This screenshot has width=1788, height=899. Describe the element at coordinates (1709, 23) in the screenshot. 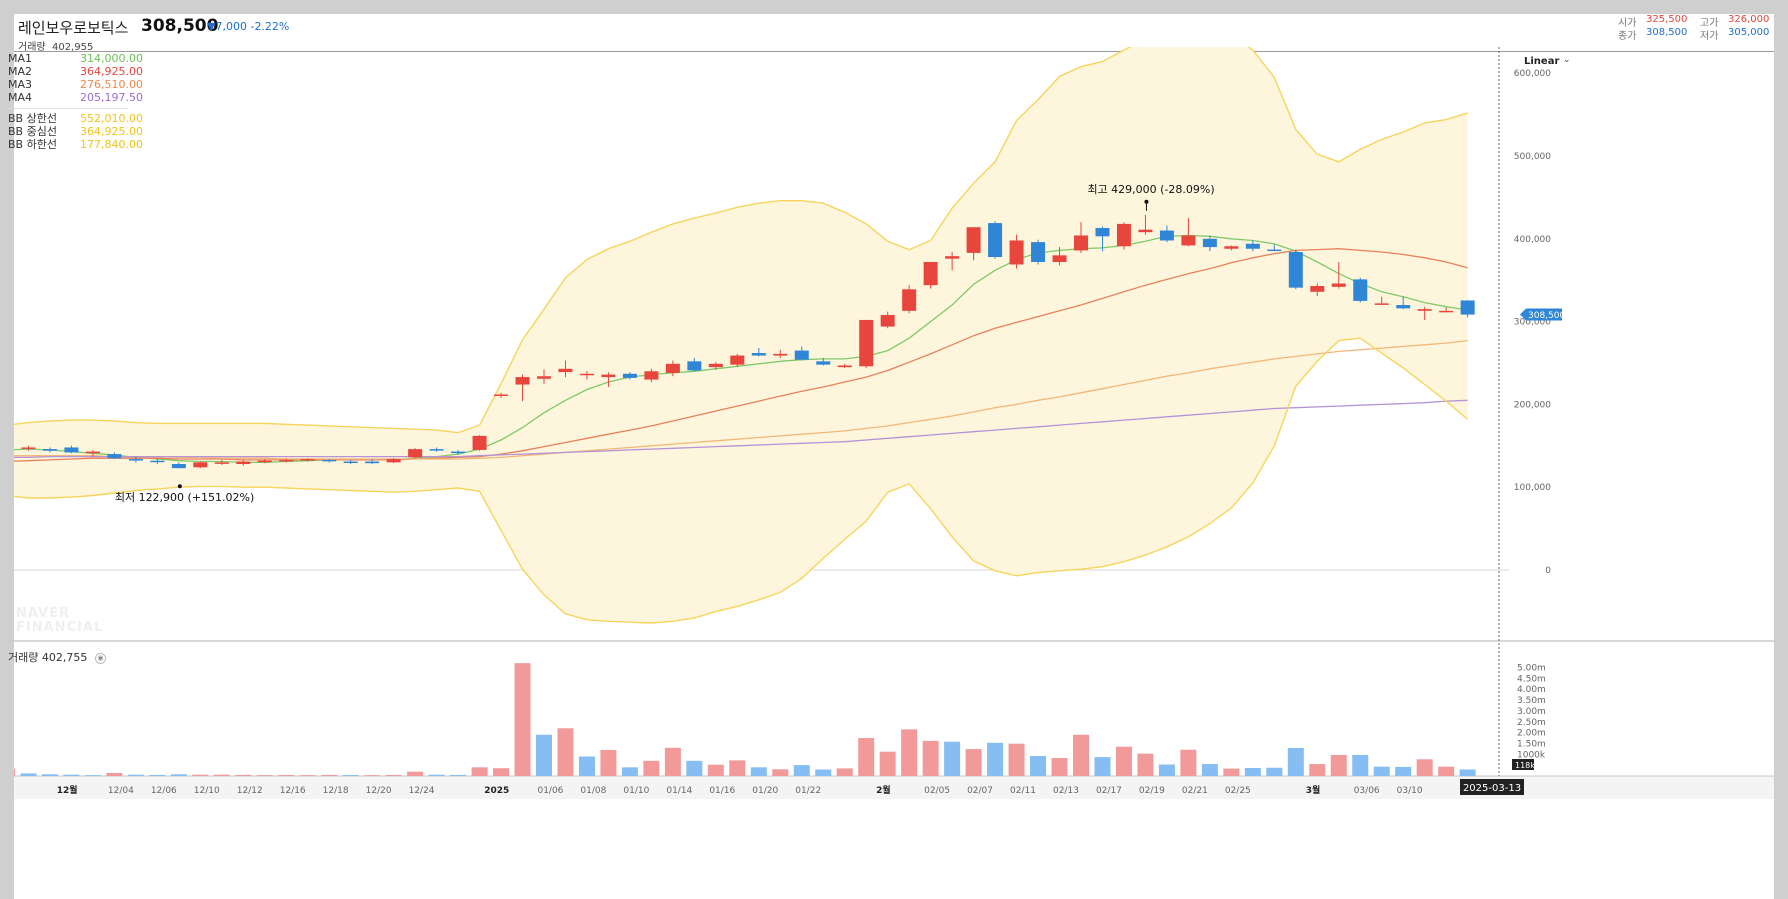

I see `high-label: 고가` at that location.